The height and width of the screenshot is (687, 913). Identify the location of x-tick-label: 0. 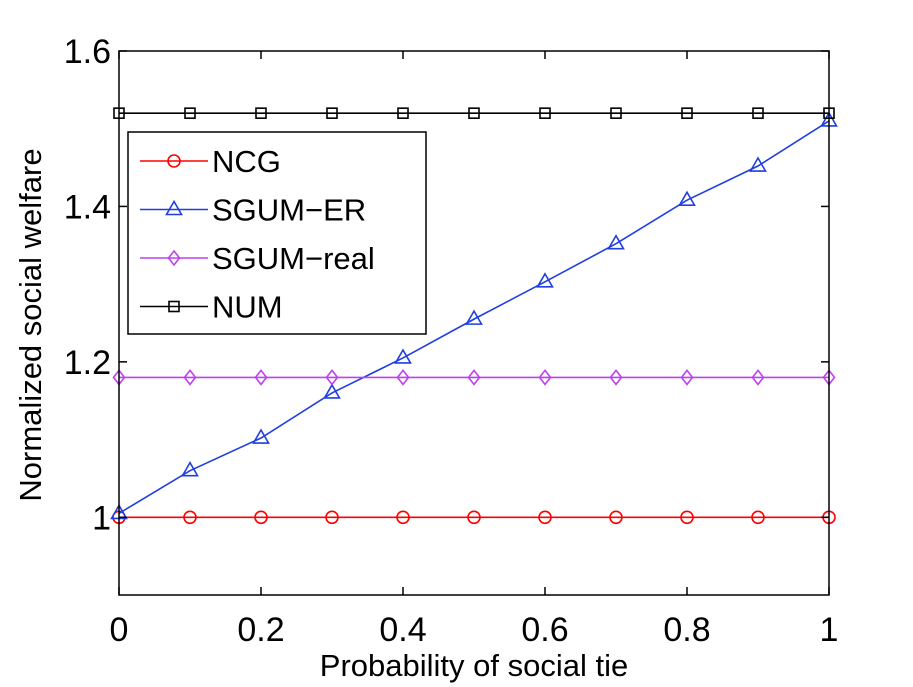
(119, 630).